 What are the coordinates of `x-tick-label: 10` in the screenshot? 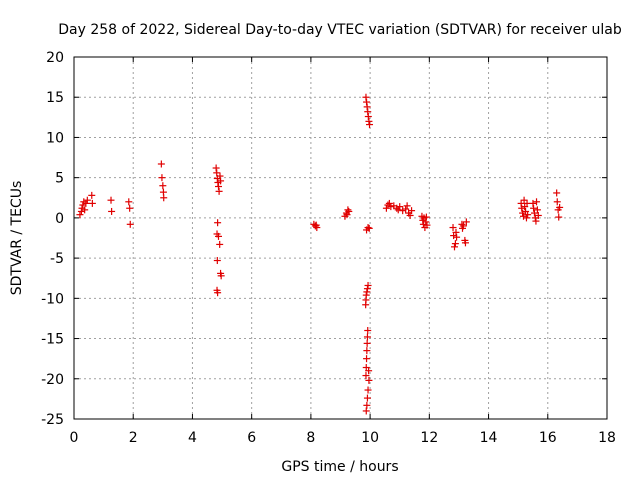 It's located at (370, 438).